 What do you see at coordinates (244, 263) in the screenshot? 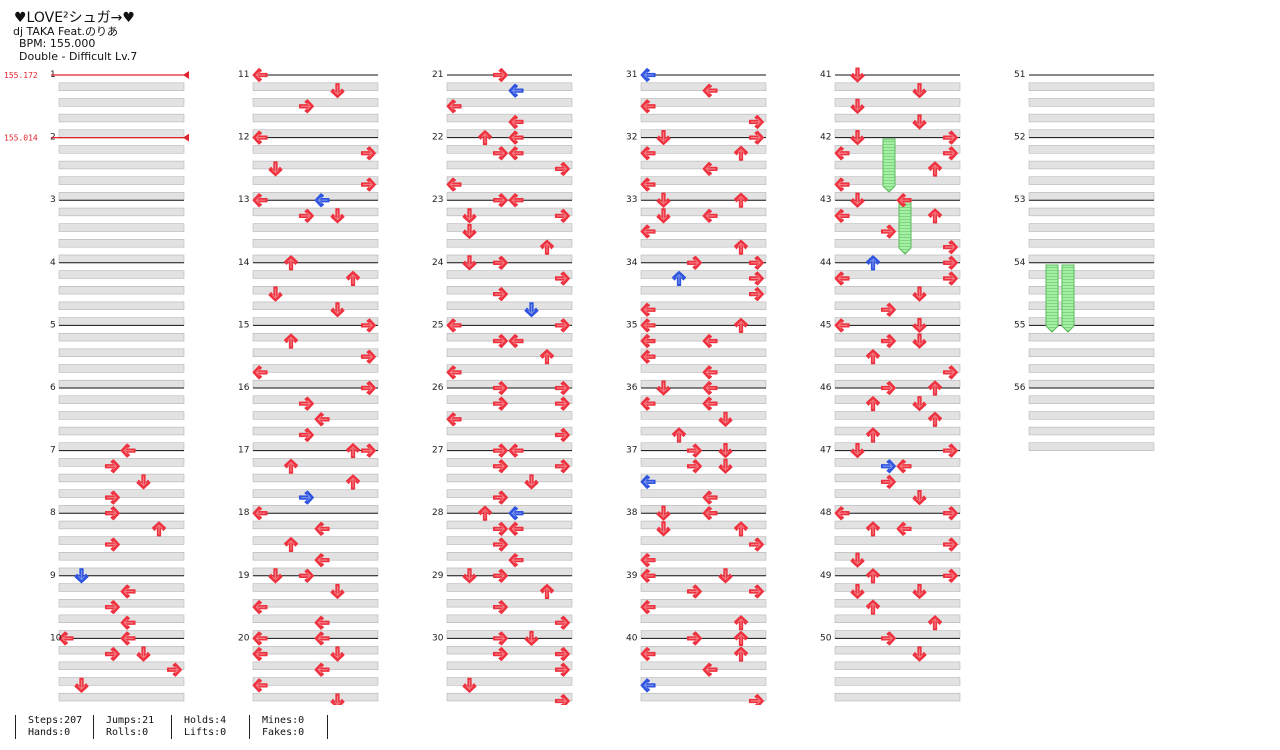
I see `measure-number: 14` at bounding box center [244, 263].